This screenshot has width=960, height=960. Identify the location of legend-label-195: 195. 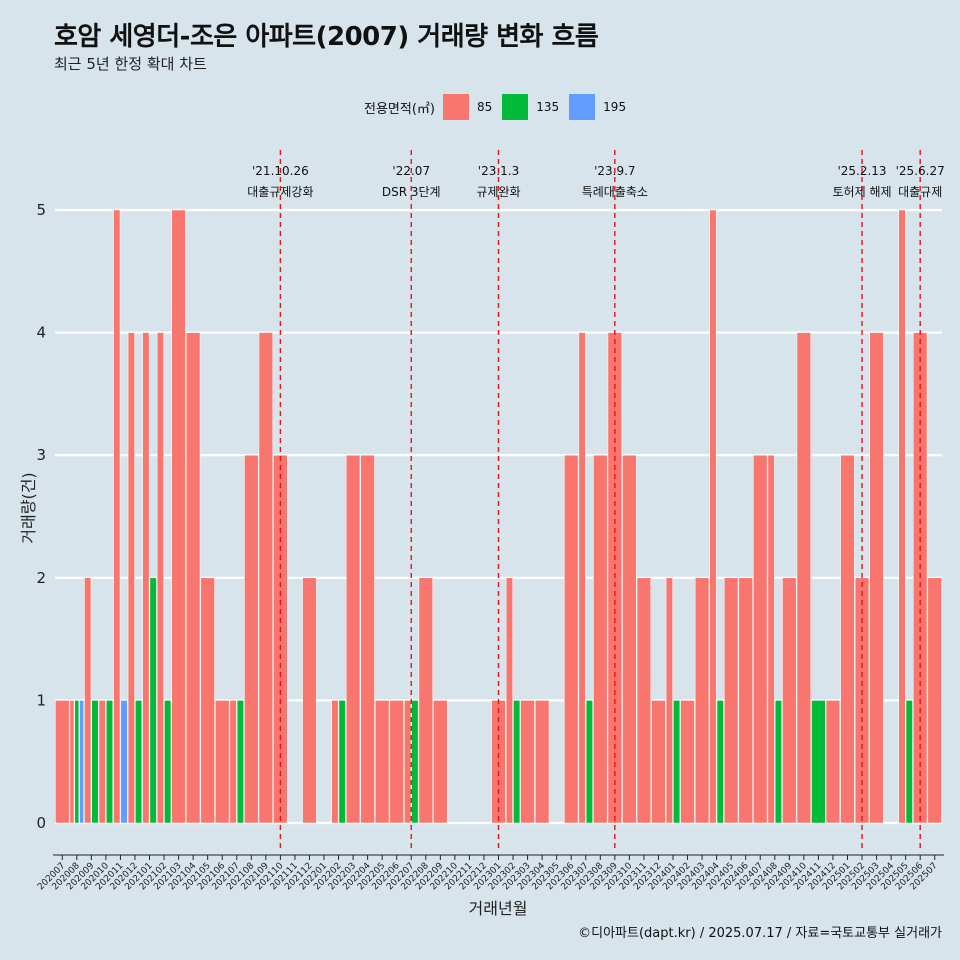
(615, 107).